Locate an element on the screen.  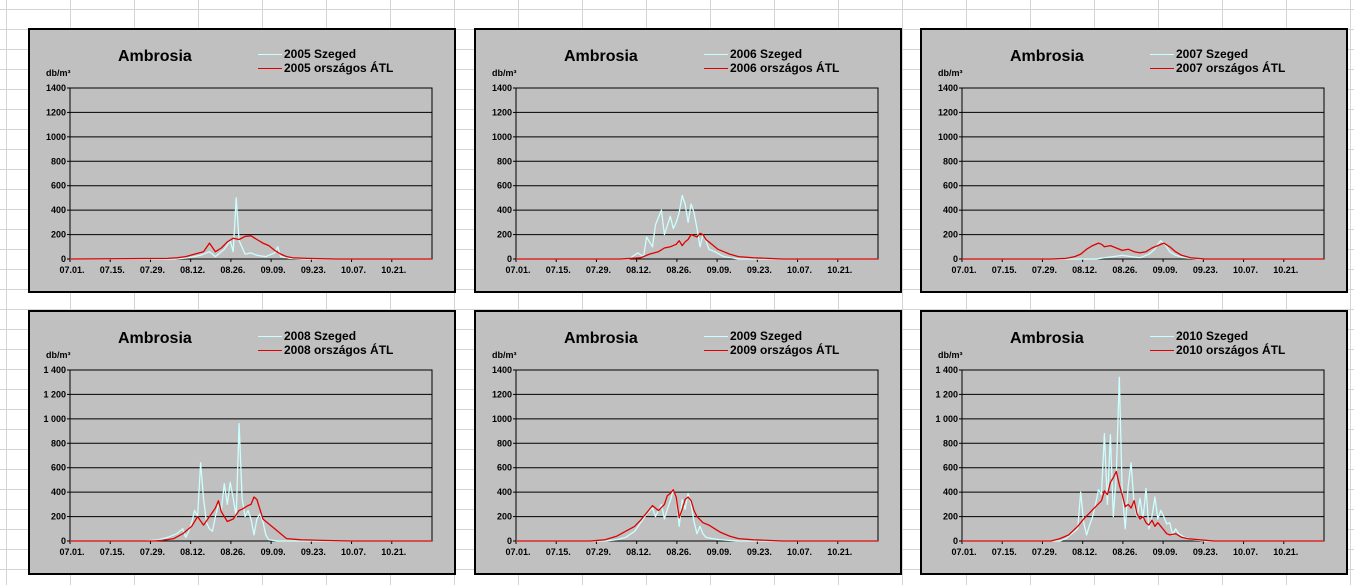
chart-title: Ambrosia is located at coordinates (601, 338).